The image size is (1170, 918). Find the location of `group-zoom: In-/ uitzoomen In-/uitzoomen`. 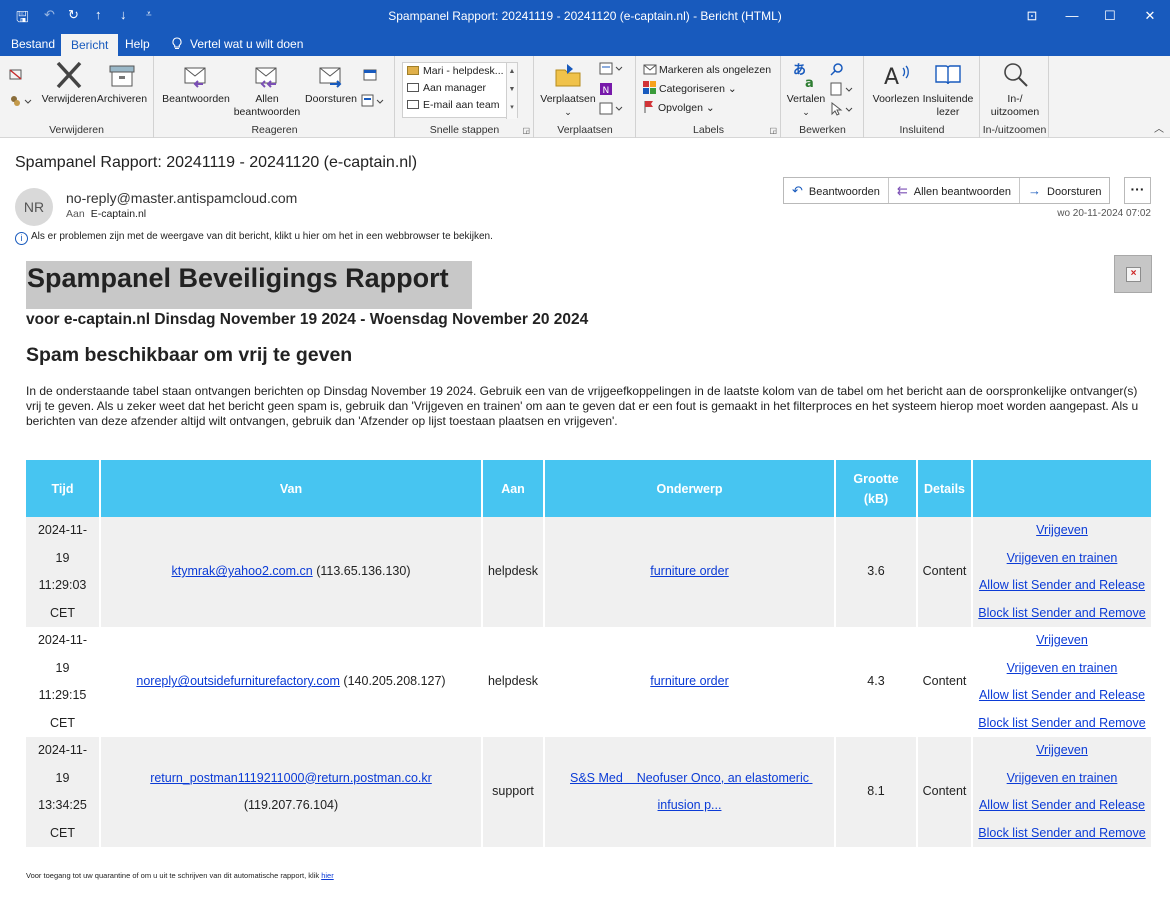

group-zoom: In-/ uitzoomen In-/uitzoomen is located at coordinates (1015, 97).